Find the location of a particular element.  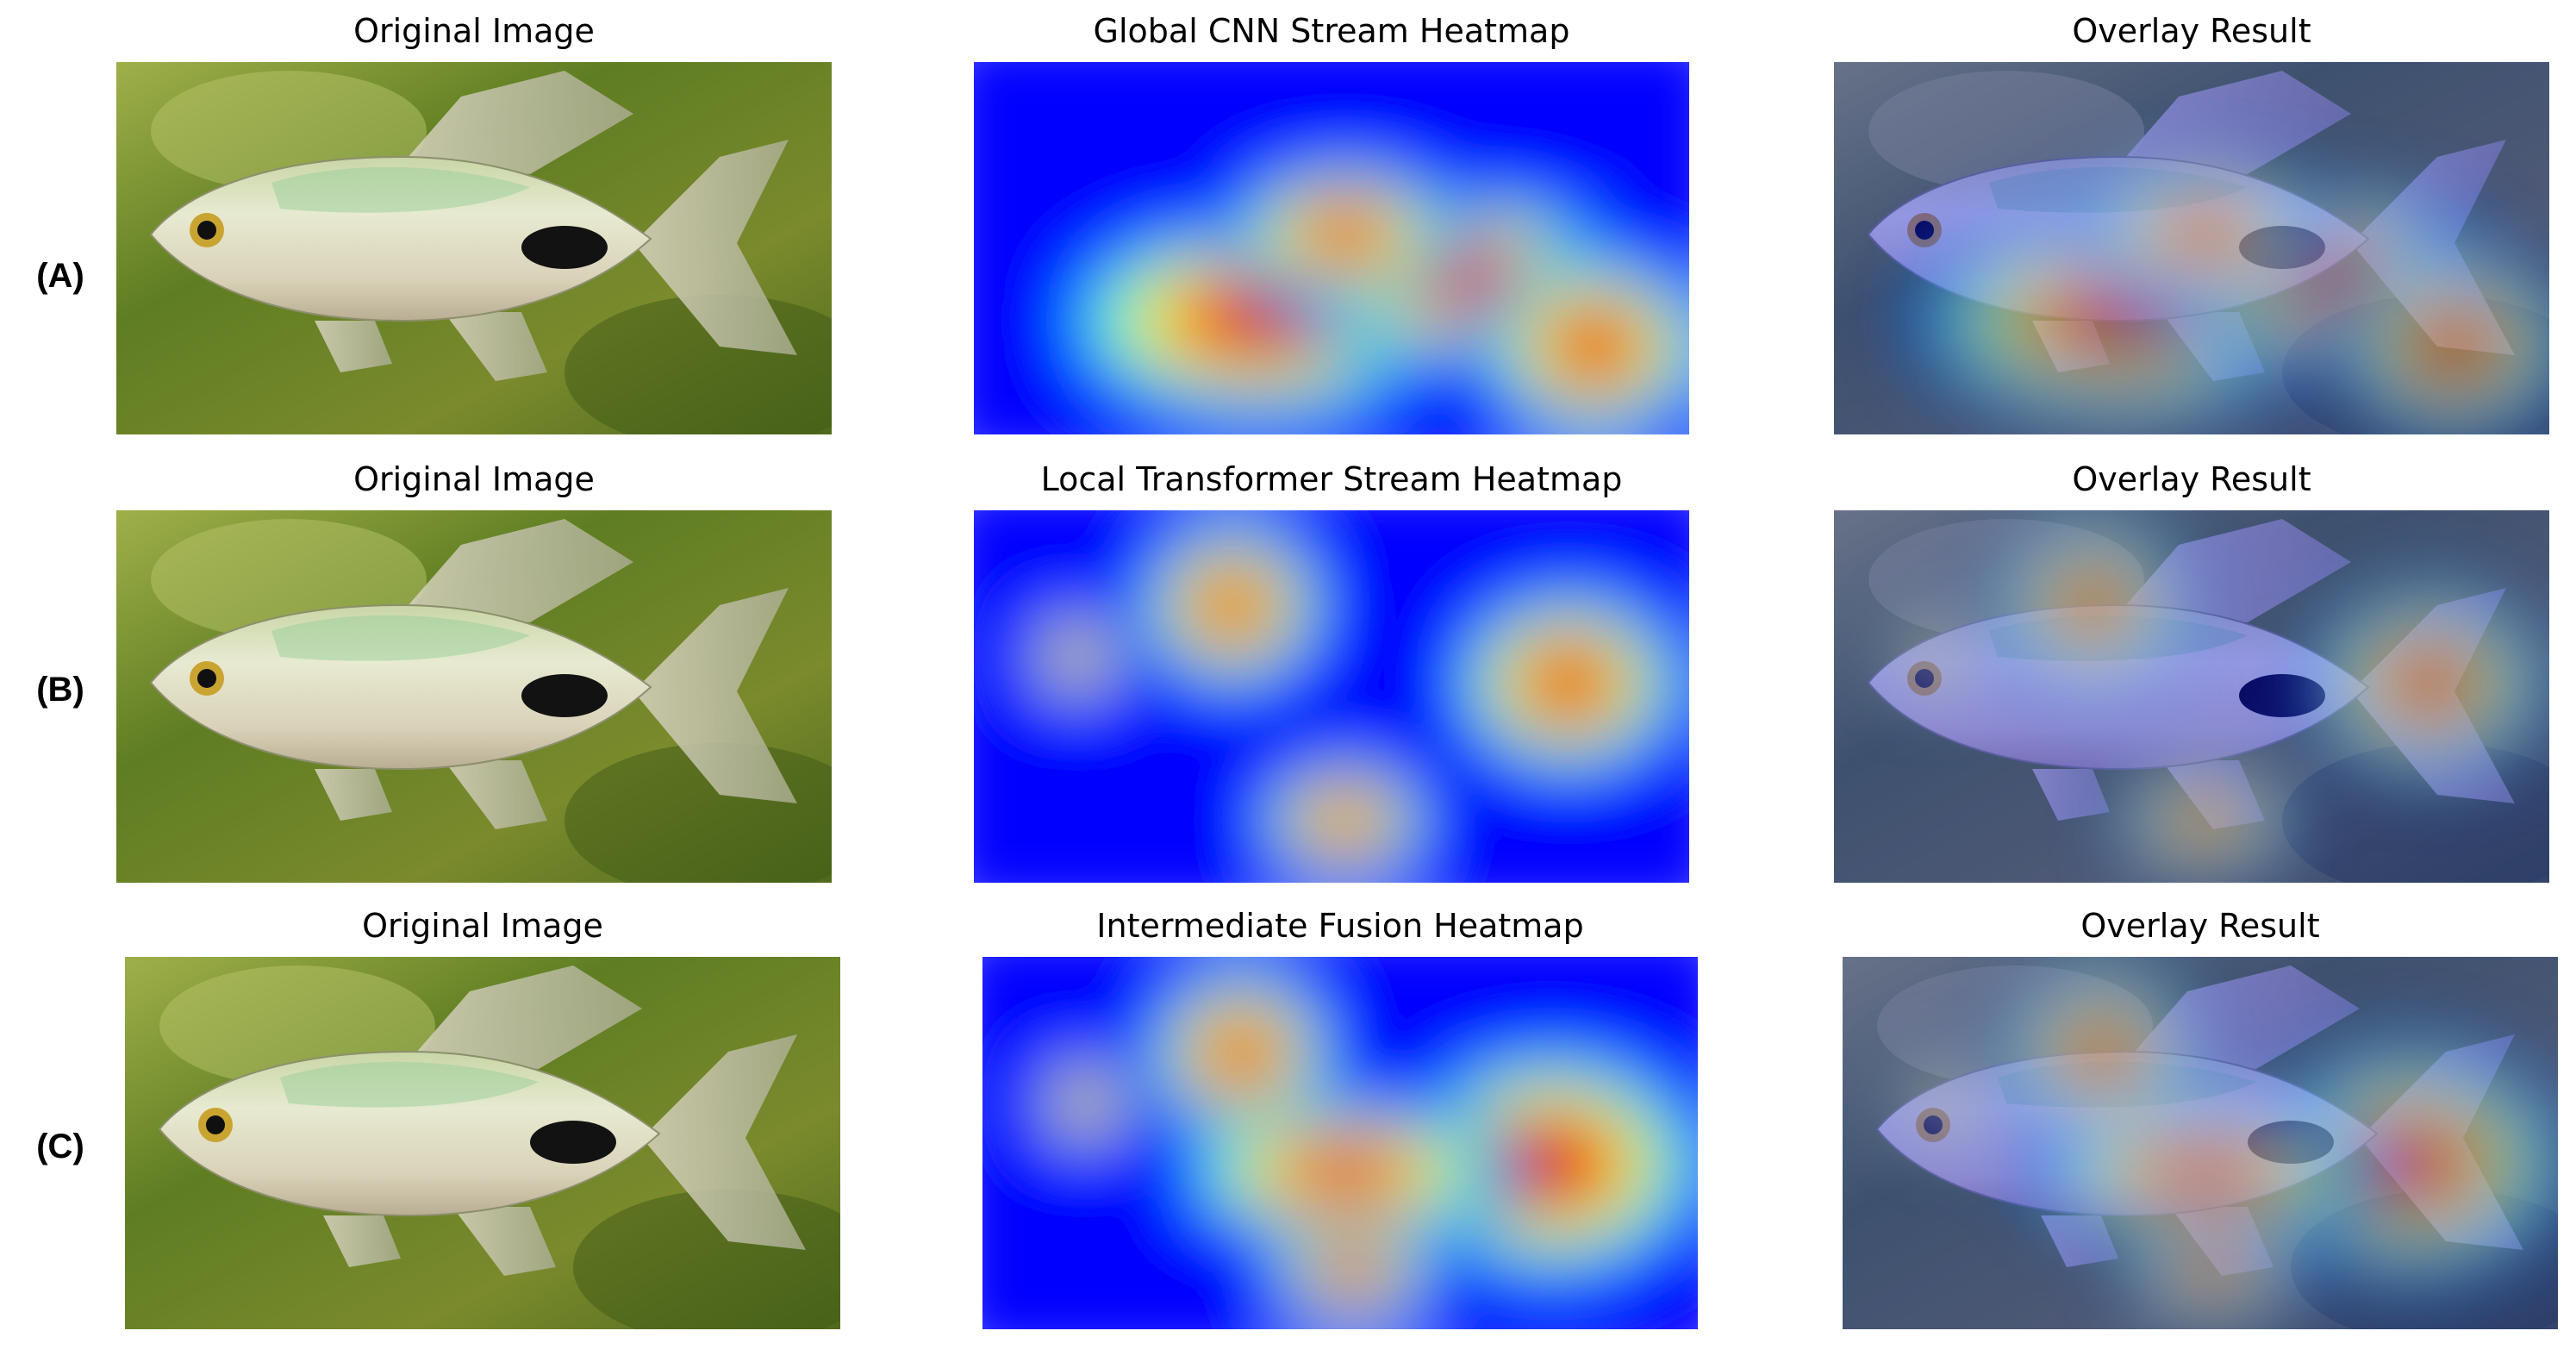

panel-heatmap: Global CNN Stream Heatmap is located at coordinates (1331, 223).